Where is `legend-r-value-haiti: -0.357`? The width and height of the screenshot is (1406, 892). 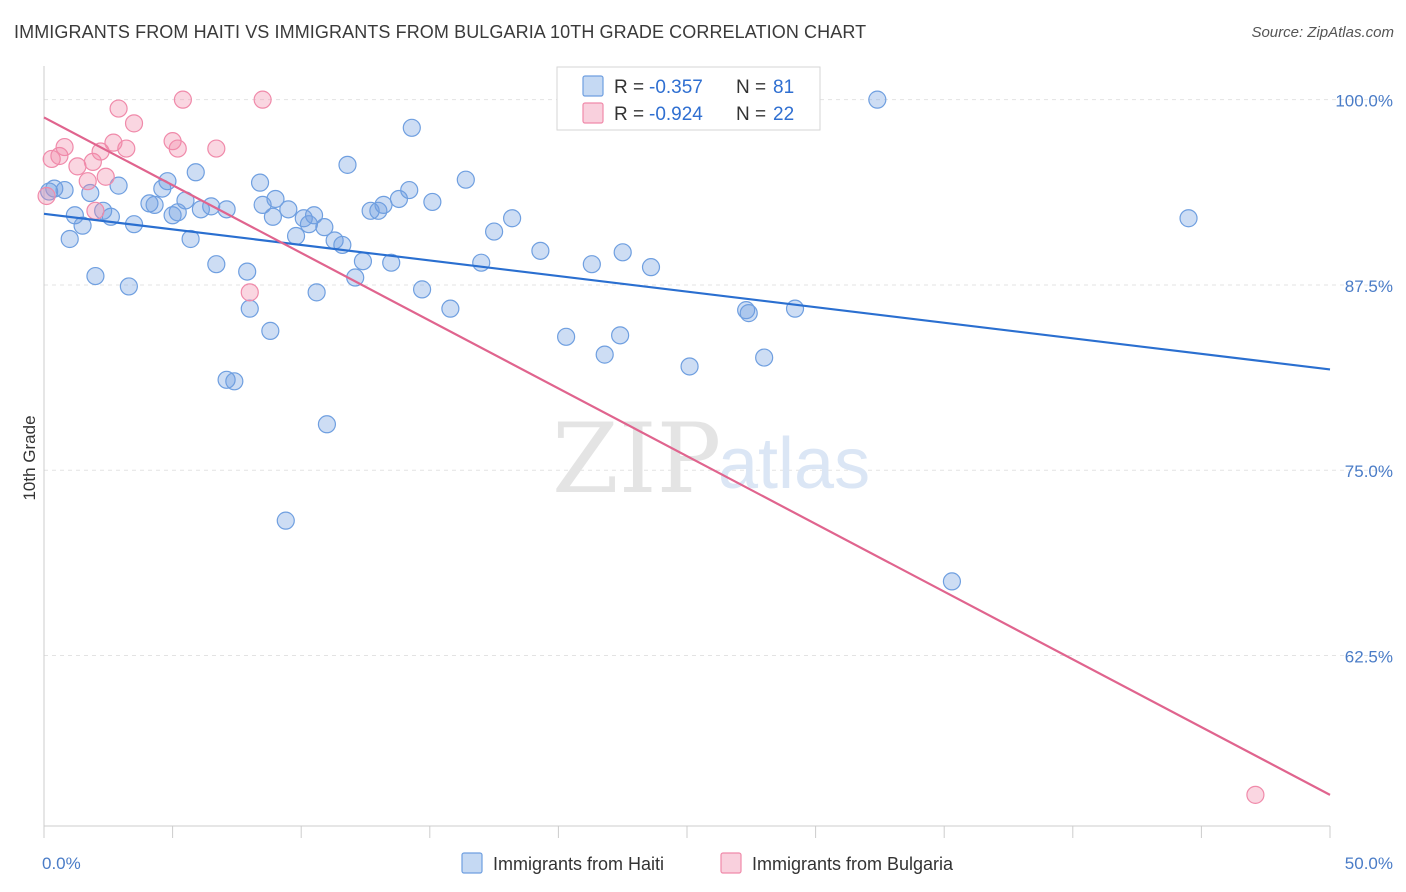 legend-r-value-haiti: -0.357 is located at coordinates (676, 87).